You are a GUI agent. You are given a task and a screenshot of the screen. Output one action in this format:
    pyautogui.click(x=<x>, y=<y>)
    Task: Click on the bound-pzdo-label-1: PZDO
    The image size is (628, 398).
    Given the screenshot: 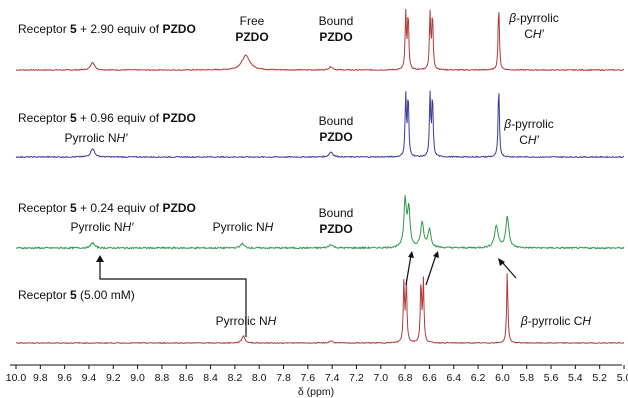 What is the action you would take?
    pyautogui.click(x=335, y=37)
    